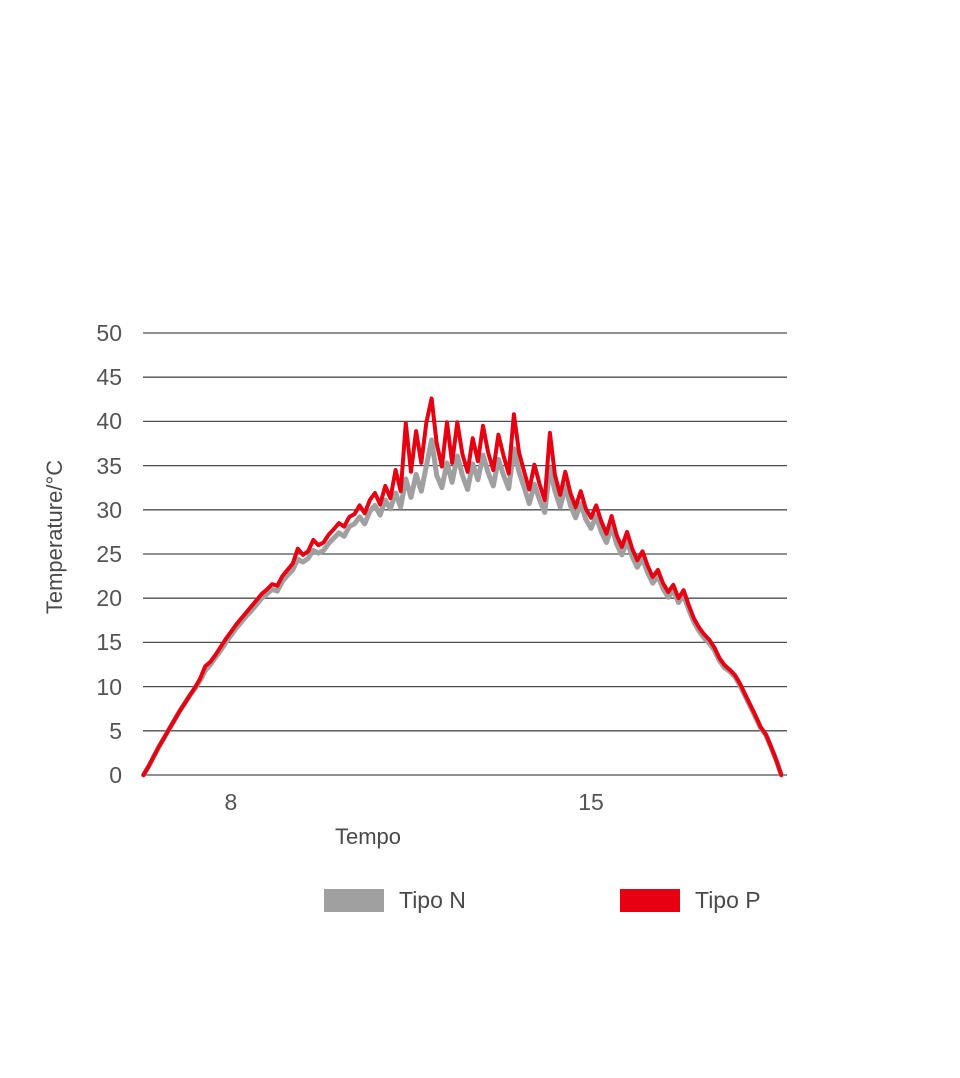 The height and width of the screenshot is (1078, 960). I want to click on y-tick-label-5: 5, so click(115, 730).